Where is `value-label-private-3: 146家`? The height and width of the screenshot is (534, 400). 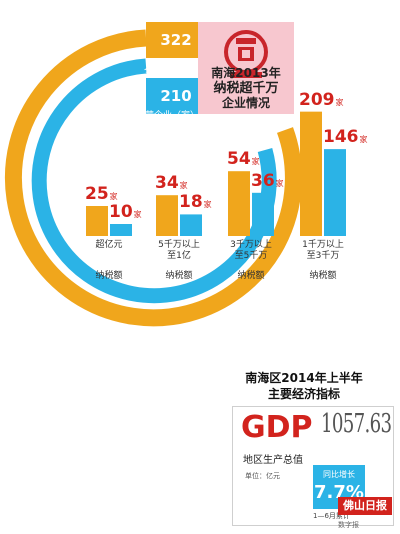
value-label-private-3: 146家 is located at coordinates (345, 137).